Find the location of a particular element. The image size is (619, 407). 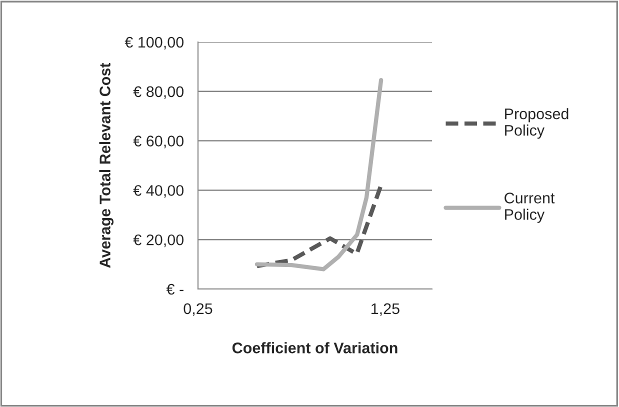

y-tick-label: € 100,00 is located at coordinates (154, 43).